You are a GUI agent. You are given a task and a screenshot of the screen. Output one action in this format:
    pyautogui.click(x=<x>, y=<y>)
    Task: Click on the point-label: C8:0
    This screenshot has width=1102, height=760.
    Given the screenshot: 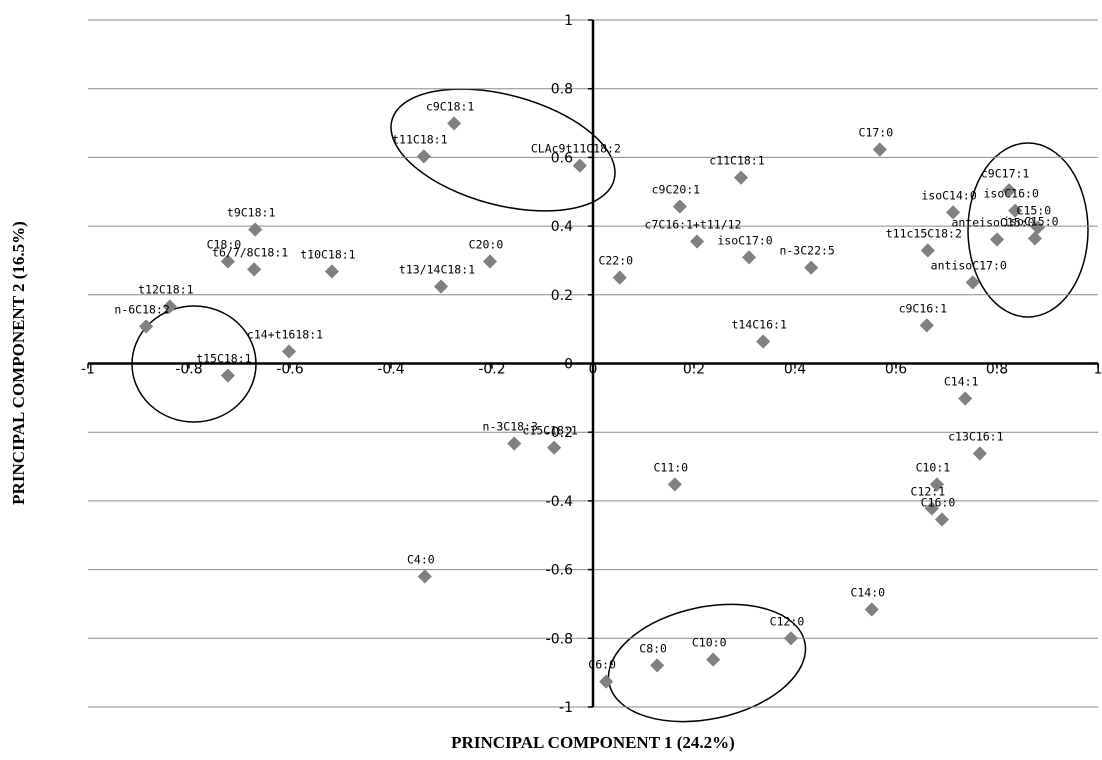 What is the action you would take?
    pyautogui.click(x=653, y=648)
    